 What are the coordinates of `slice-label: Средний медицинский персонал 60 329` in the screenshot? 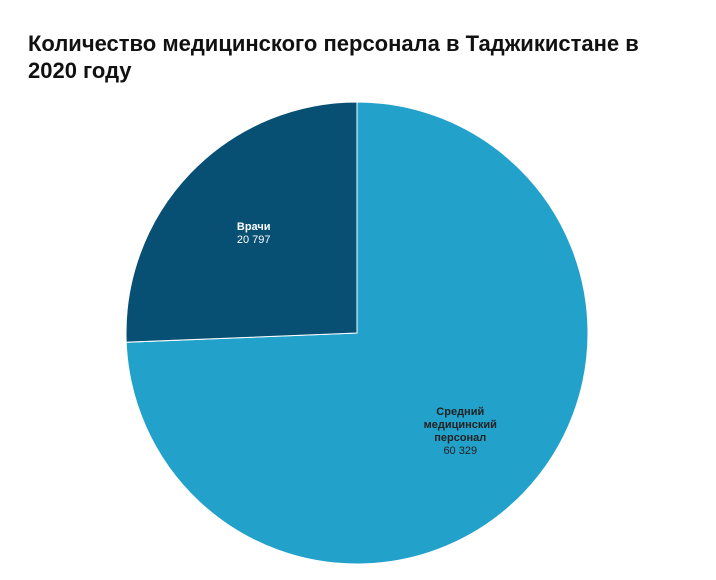 It's located at (460, 432).